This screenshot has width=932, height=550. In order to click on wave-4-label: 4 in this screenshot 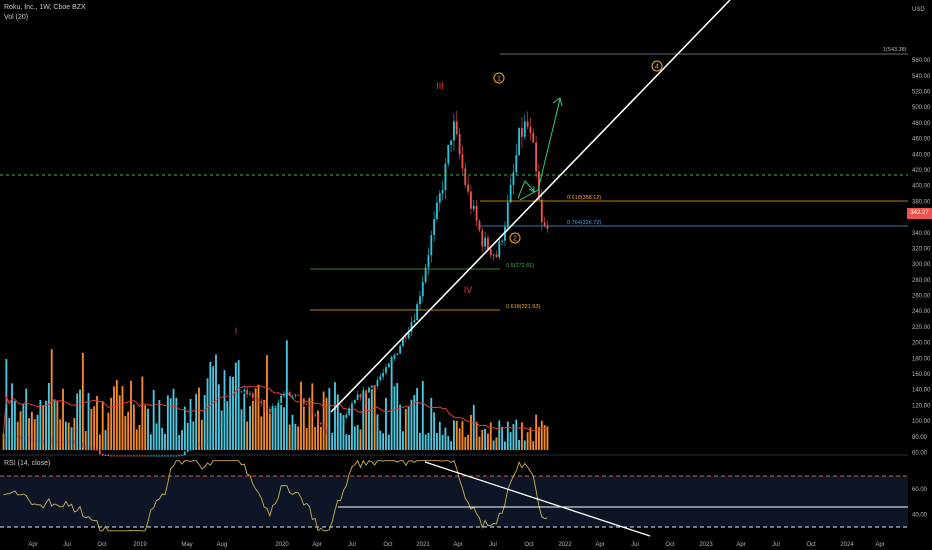, I will do `click(657, 67)`.